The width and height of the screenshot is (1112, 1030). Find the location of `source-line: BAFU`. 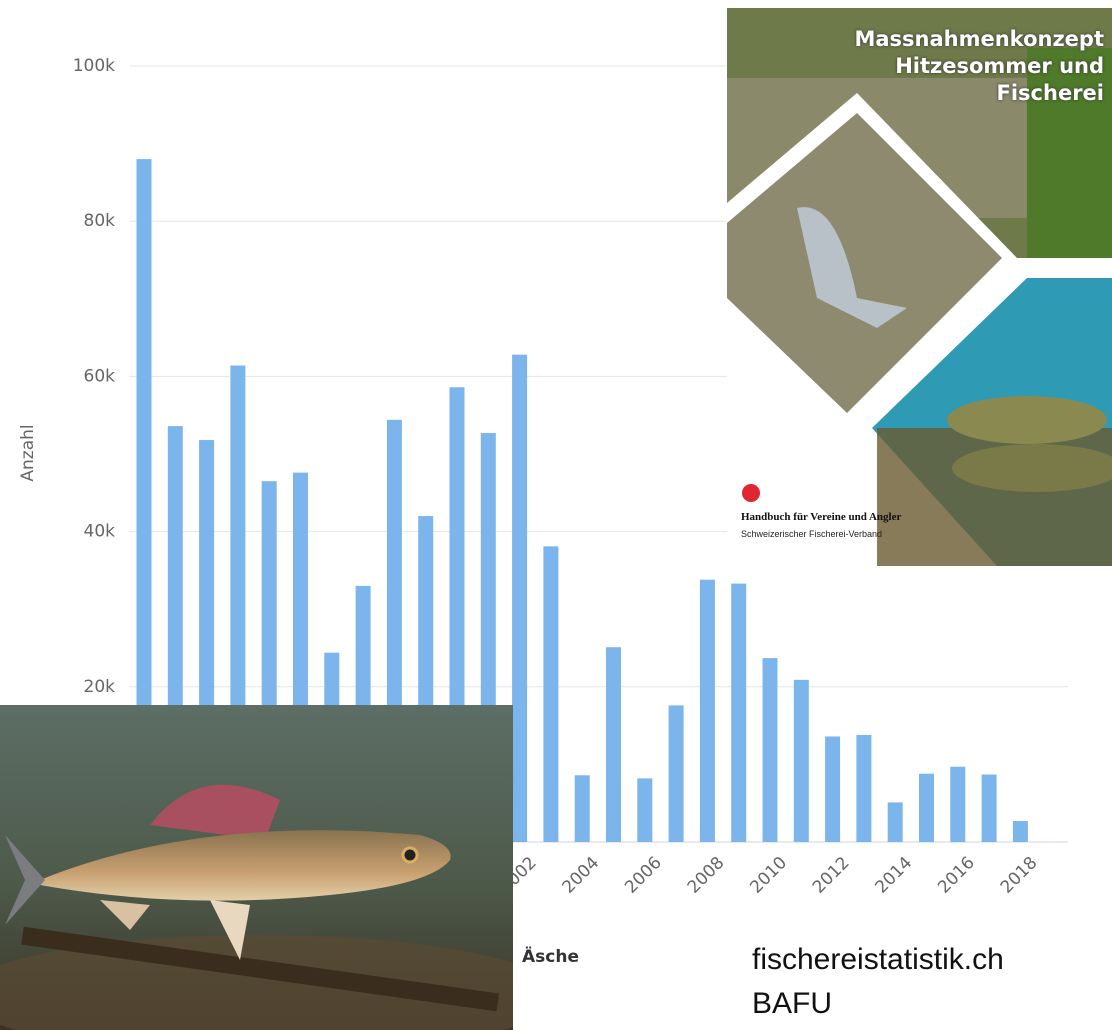

source-line: BAFU is located at coordinates (792, 1003).